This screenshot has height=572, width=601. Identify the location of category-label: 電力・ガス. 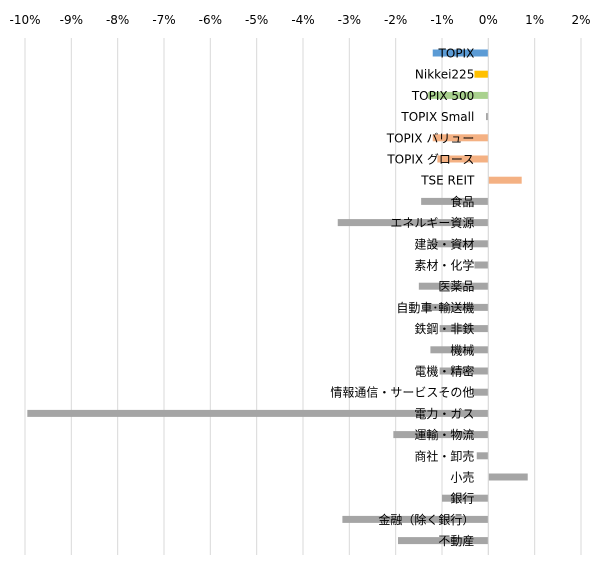
(444, 414).